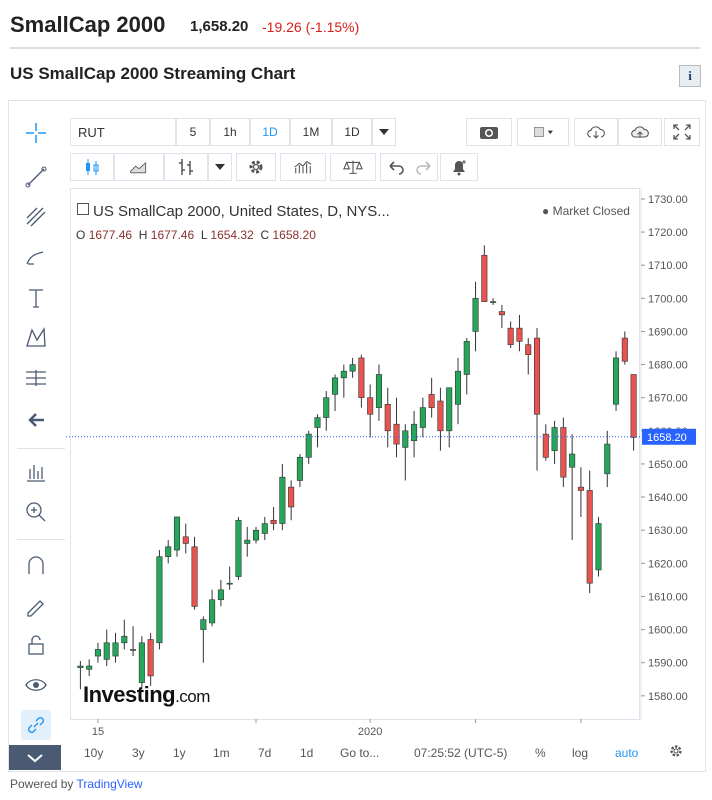  What do you see at coordinates (36, 177) in the screenshot?
I see `trend-line-icon` at bounding box center [36, 177].